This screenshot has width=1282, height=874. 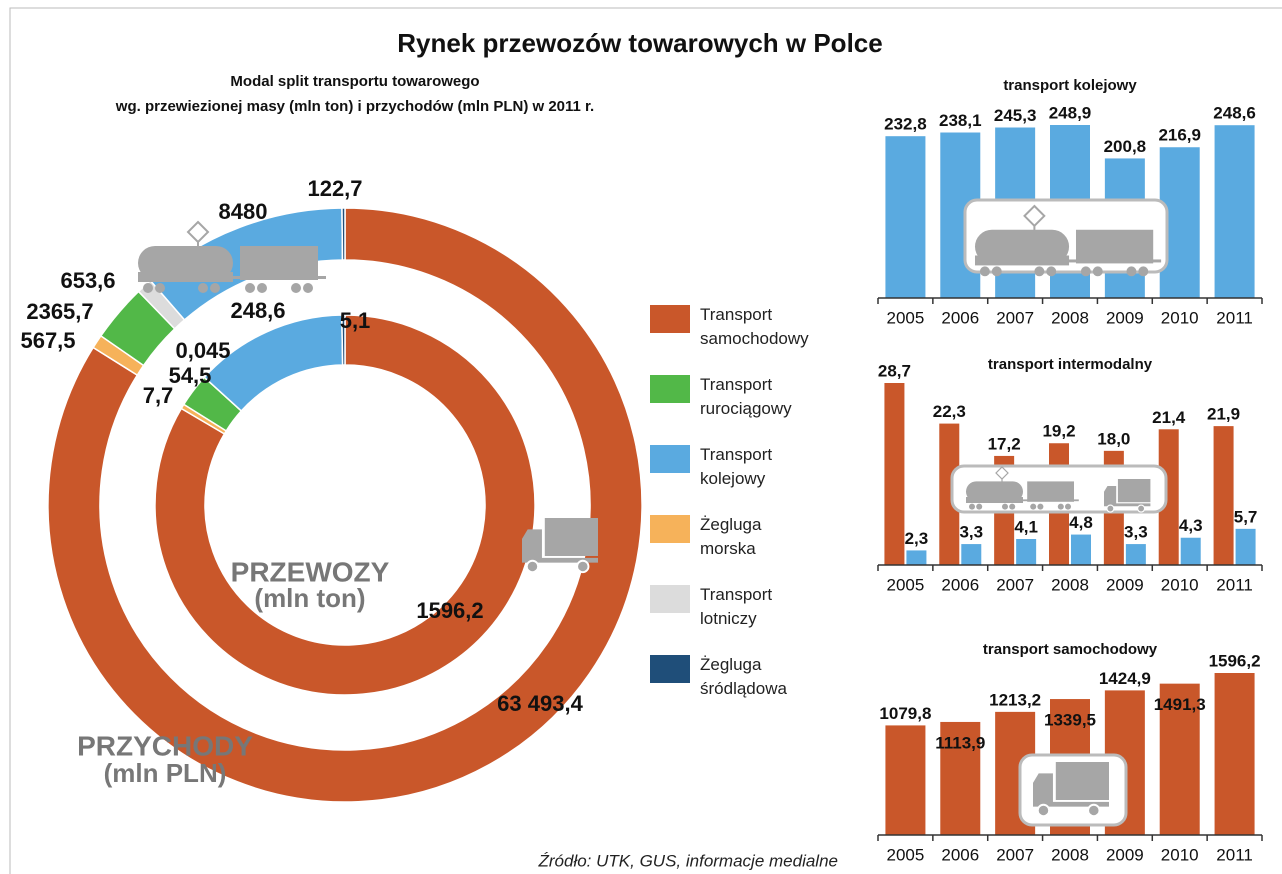 What do you see at coordinates (87, 280) in the screenshot?
I see `data-label: 653,6` at bounding box center [87, 280].